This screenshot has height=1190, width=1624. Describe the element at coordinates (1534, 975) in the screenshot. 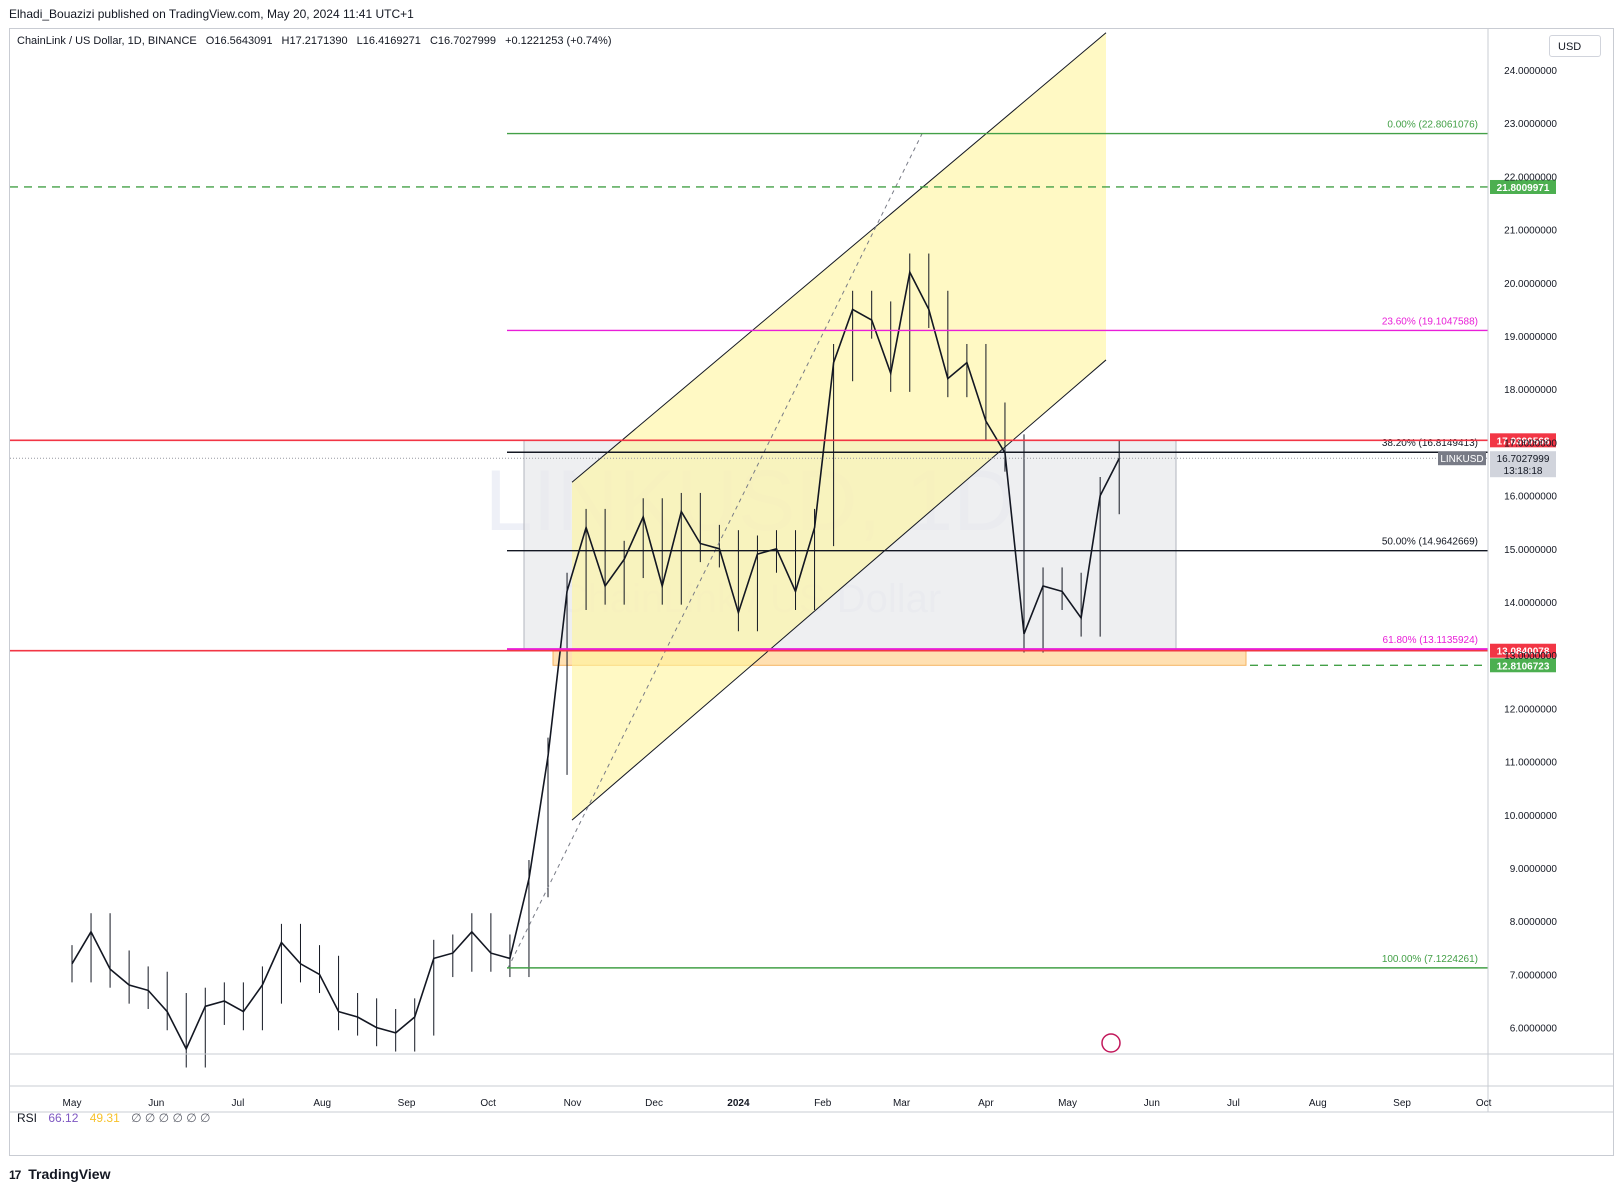

I see `y-tick-label: 7.0000000` at that location.